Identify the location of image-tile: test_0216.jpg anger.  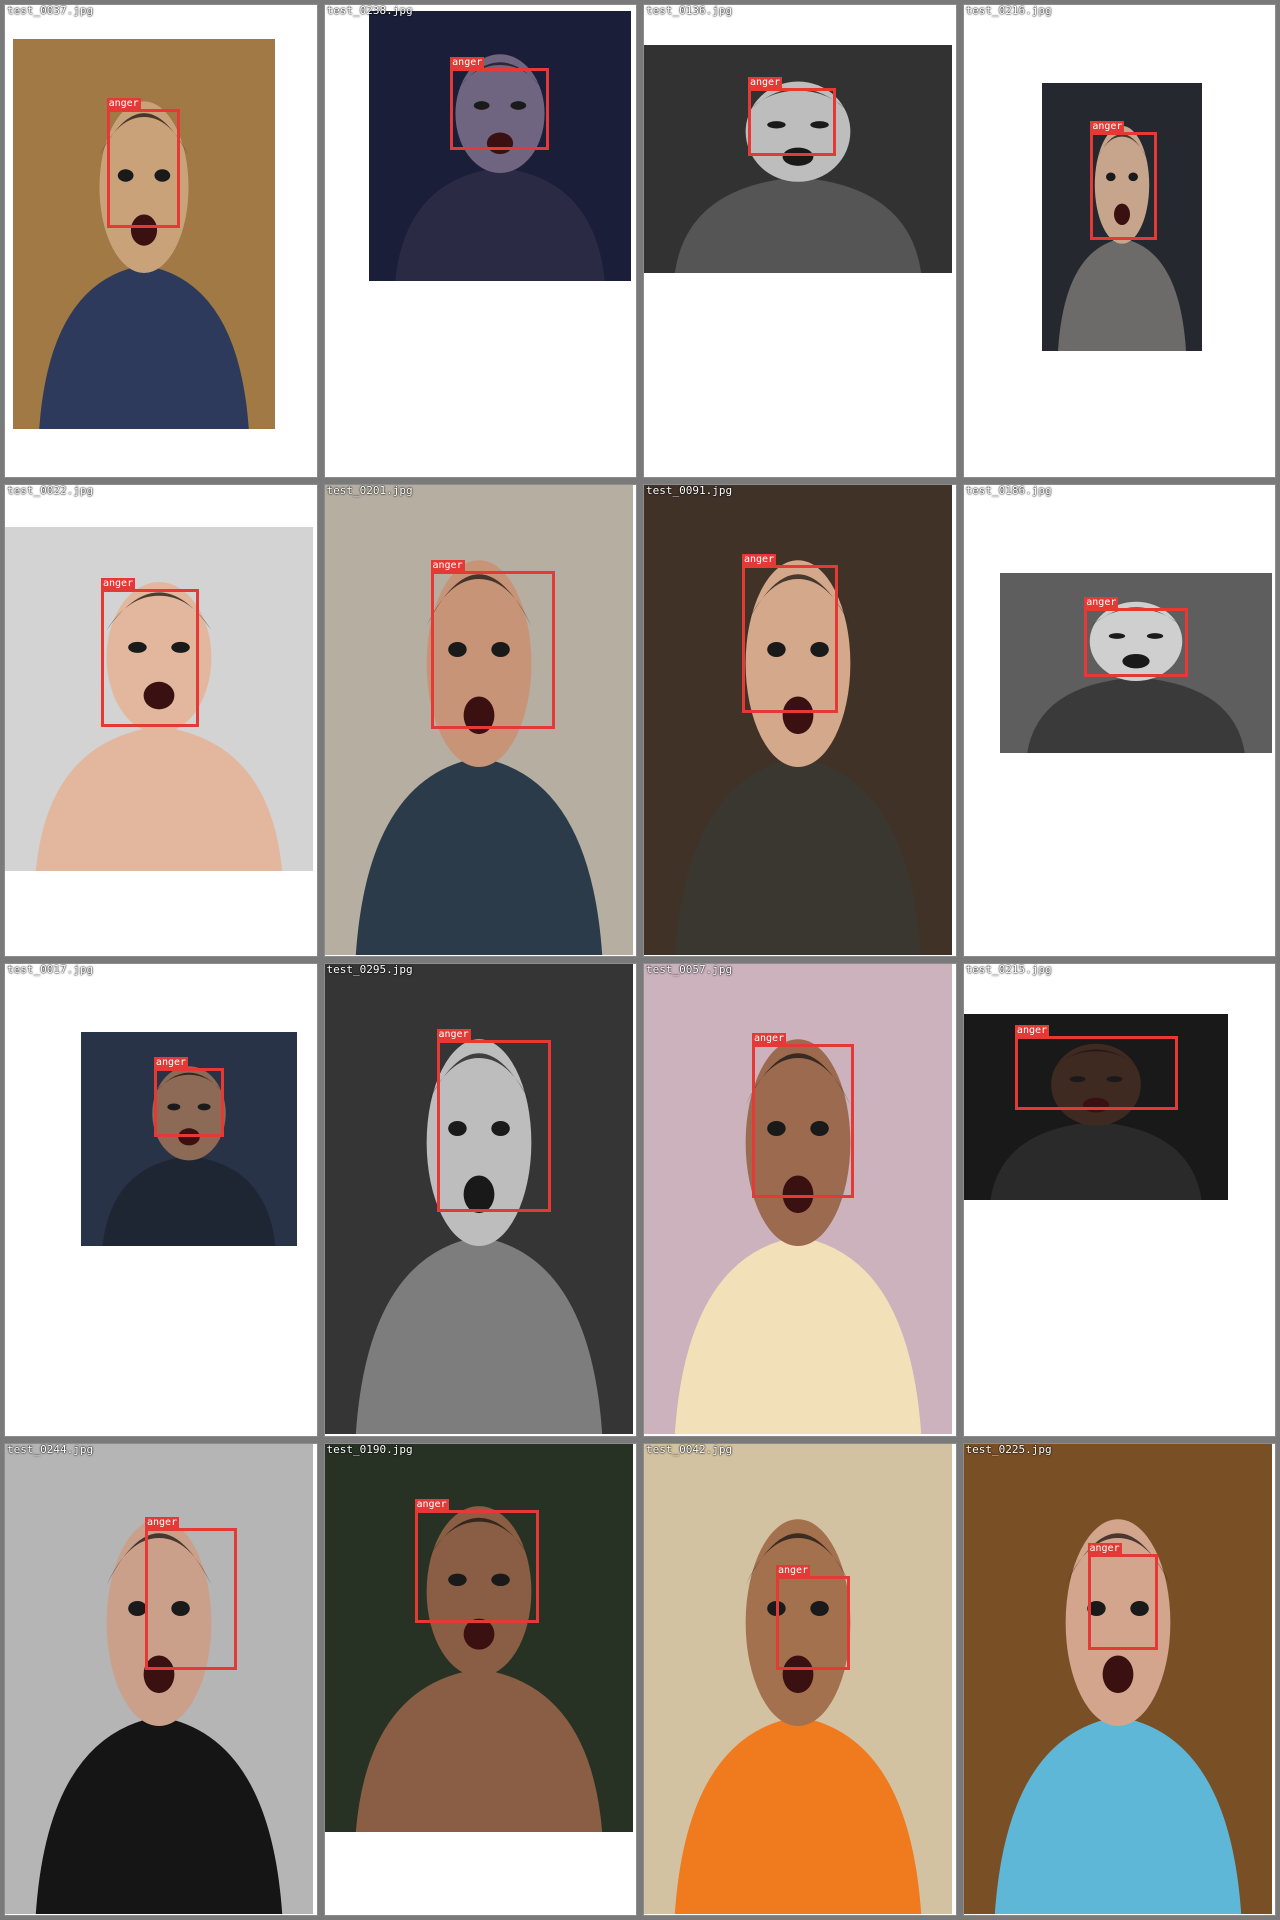
(1119, 241).